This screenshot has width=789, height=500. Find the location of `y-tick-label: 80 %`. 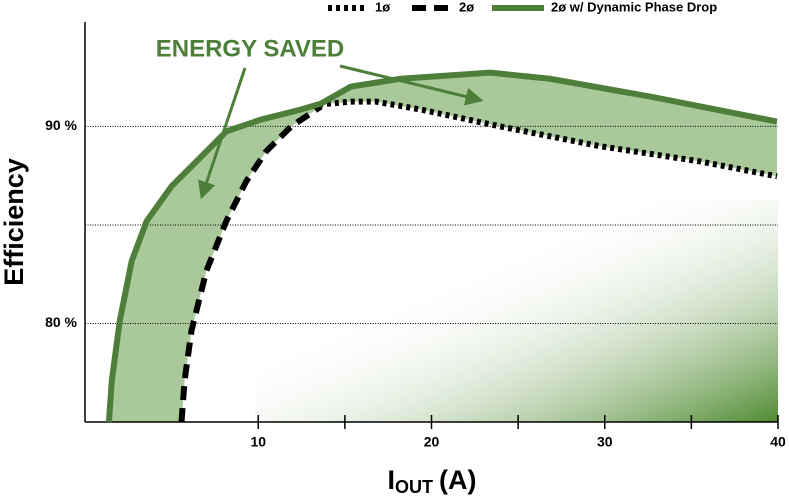

y-tick-label: 80 % is located at coordinates (61, 322).